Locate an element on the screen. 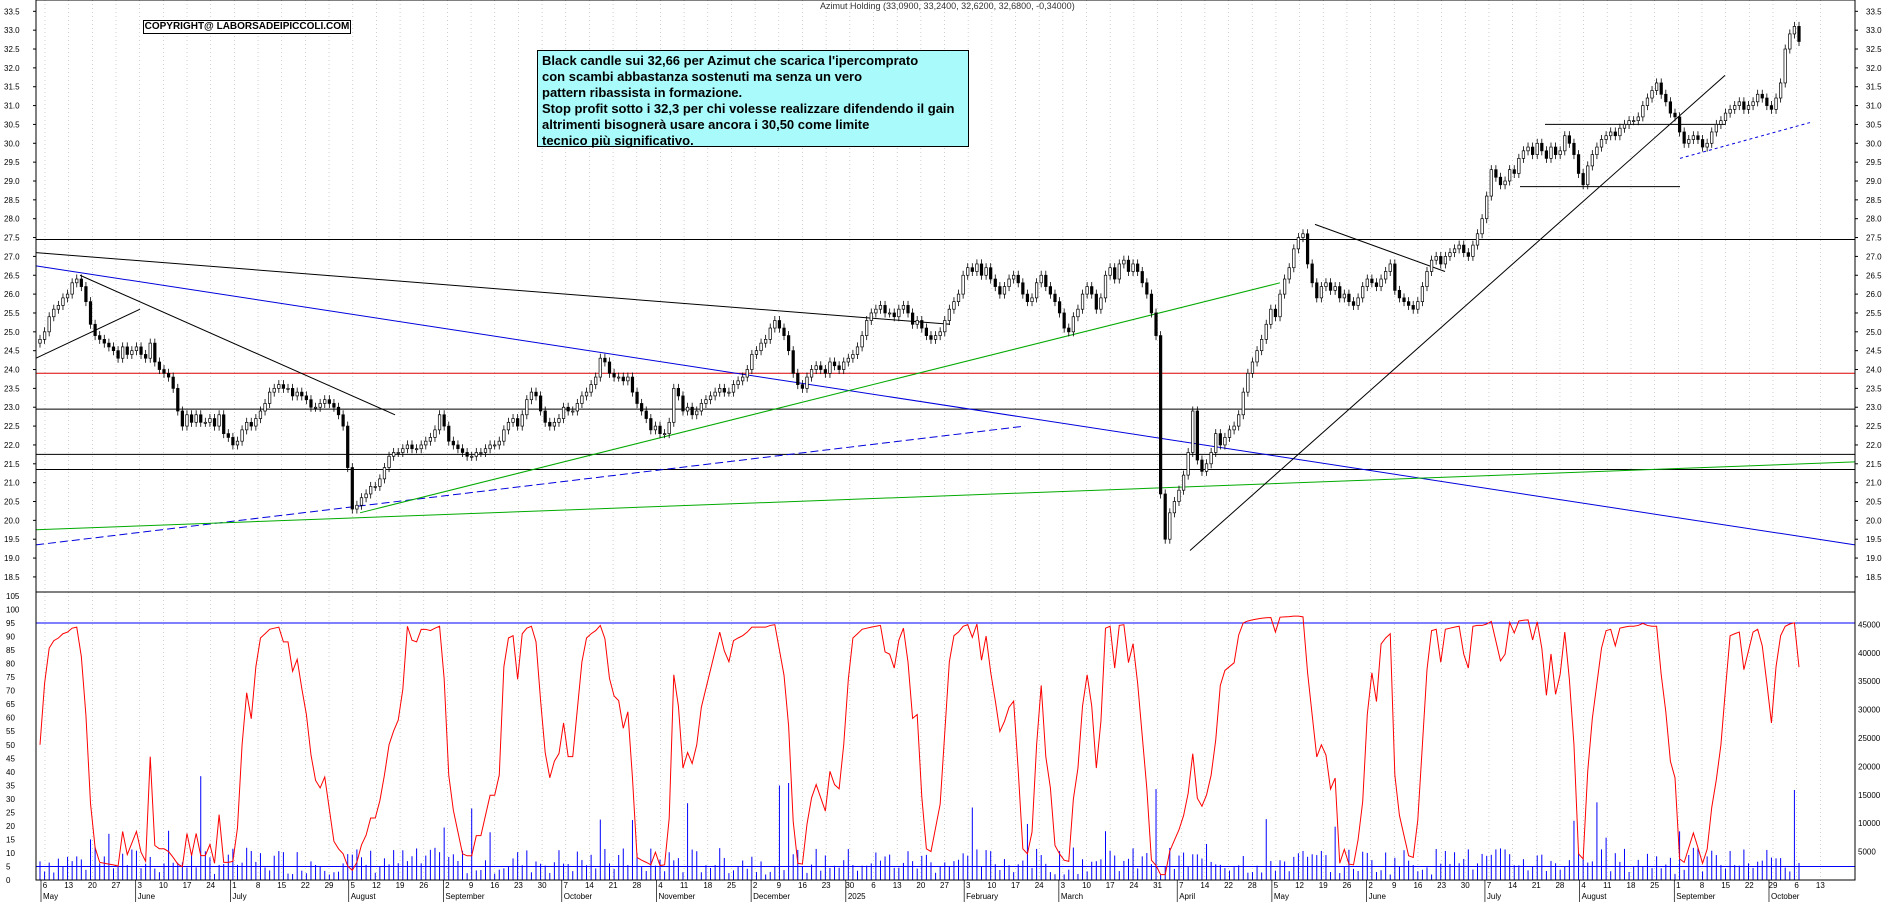 Image resolution: width=1890 pixels, height=902 pixels. y-tick-label: 27.0 is located at coordinates (1874, 256).